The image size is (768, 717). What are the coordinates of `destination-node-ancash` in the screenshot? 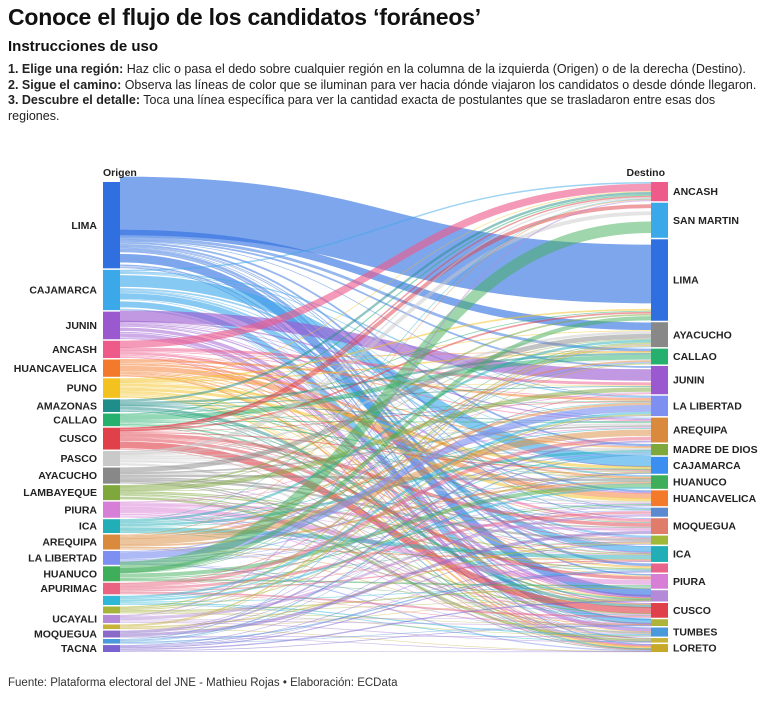 It's located at (659, 192).